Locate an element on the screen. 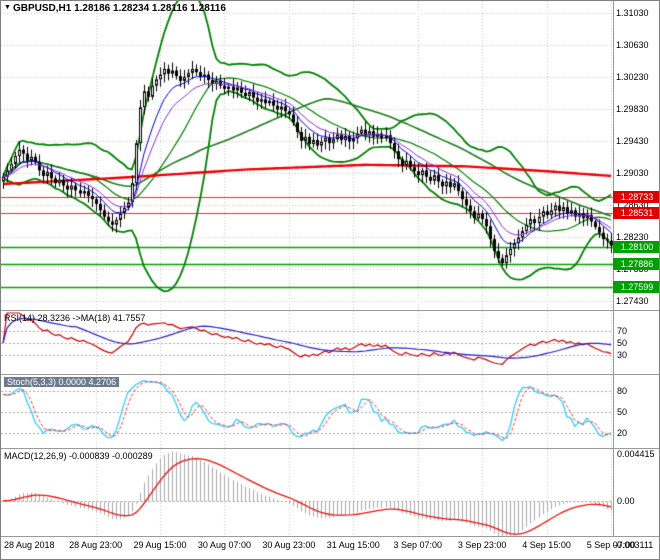 The width and height of the screenshot is (660, 560). rsi-panel: RSI(14) 28.3236 ->MA(18) 41.7557 70 50 30 is located at coordinates (330, 343).